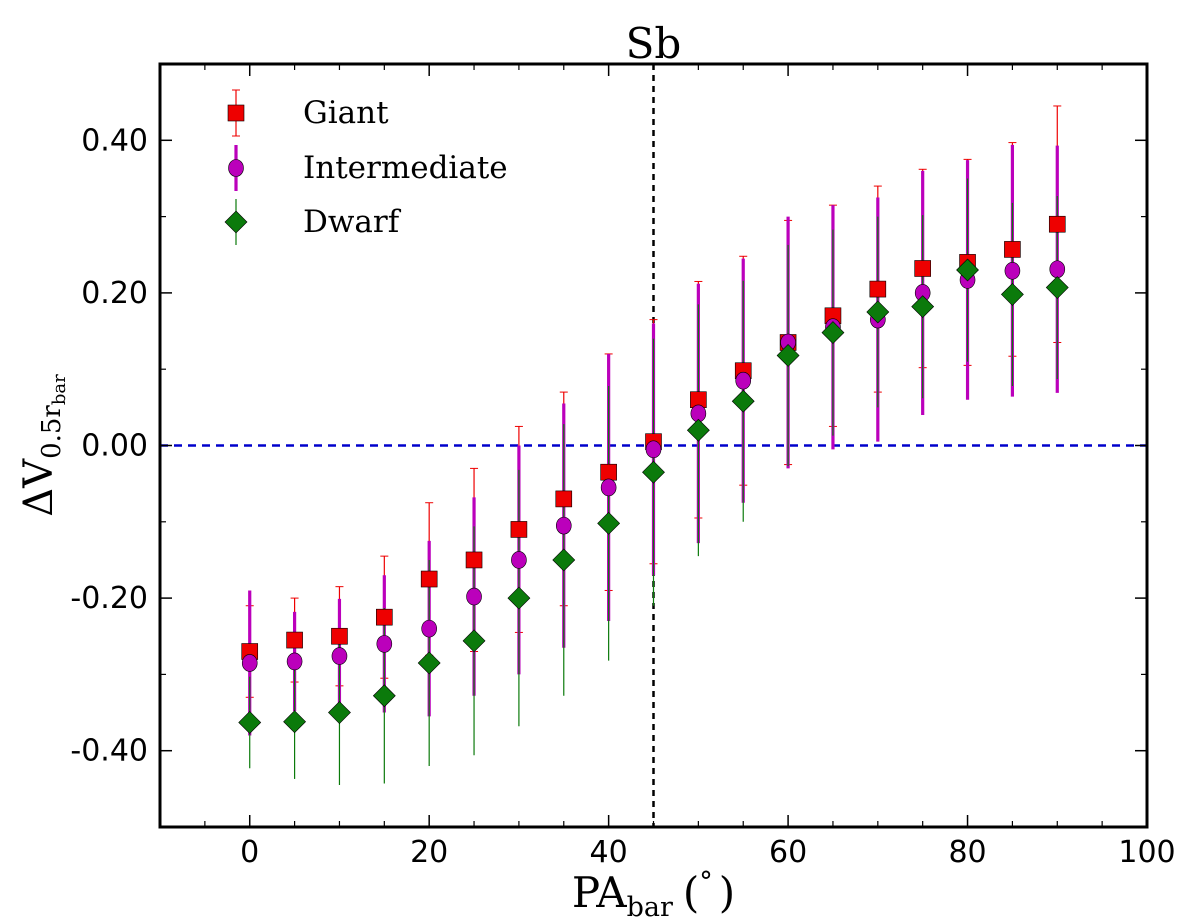  What do you see at coordinates (114, 140) in the screenshot?
I see `y-tick-label: 0.40` at bounding box center [114, 140].